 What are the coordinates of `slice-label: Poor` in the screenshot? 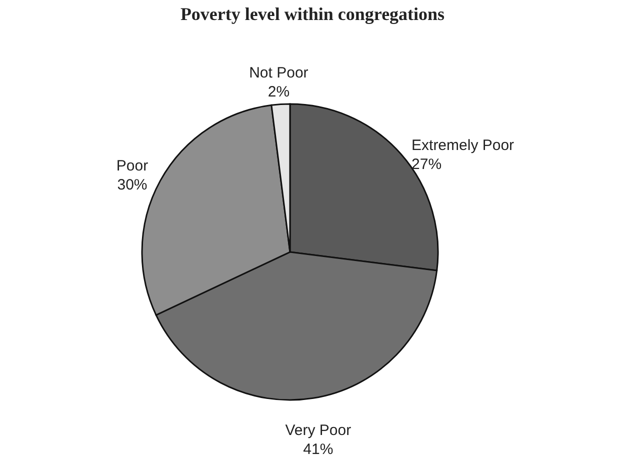 It's located at (132, 165).